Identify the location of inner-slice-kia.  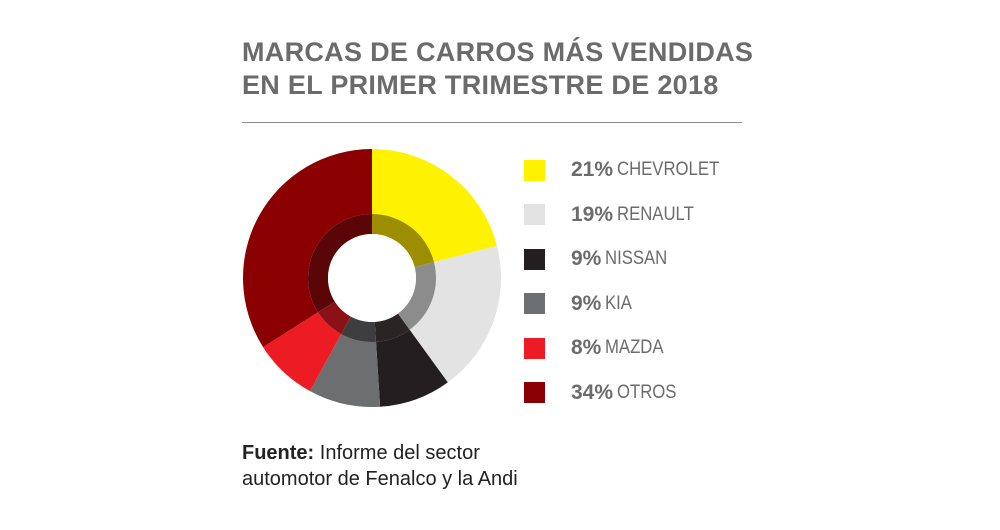
(359, 329).